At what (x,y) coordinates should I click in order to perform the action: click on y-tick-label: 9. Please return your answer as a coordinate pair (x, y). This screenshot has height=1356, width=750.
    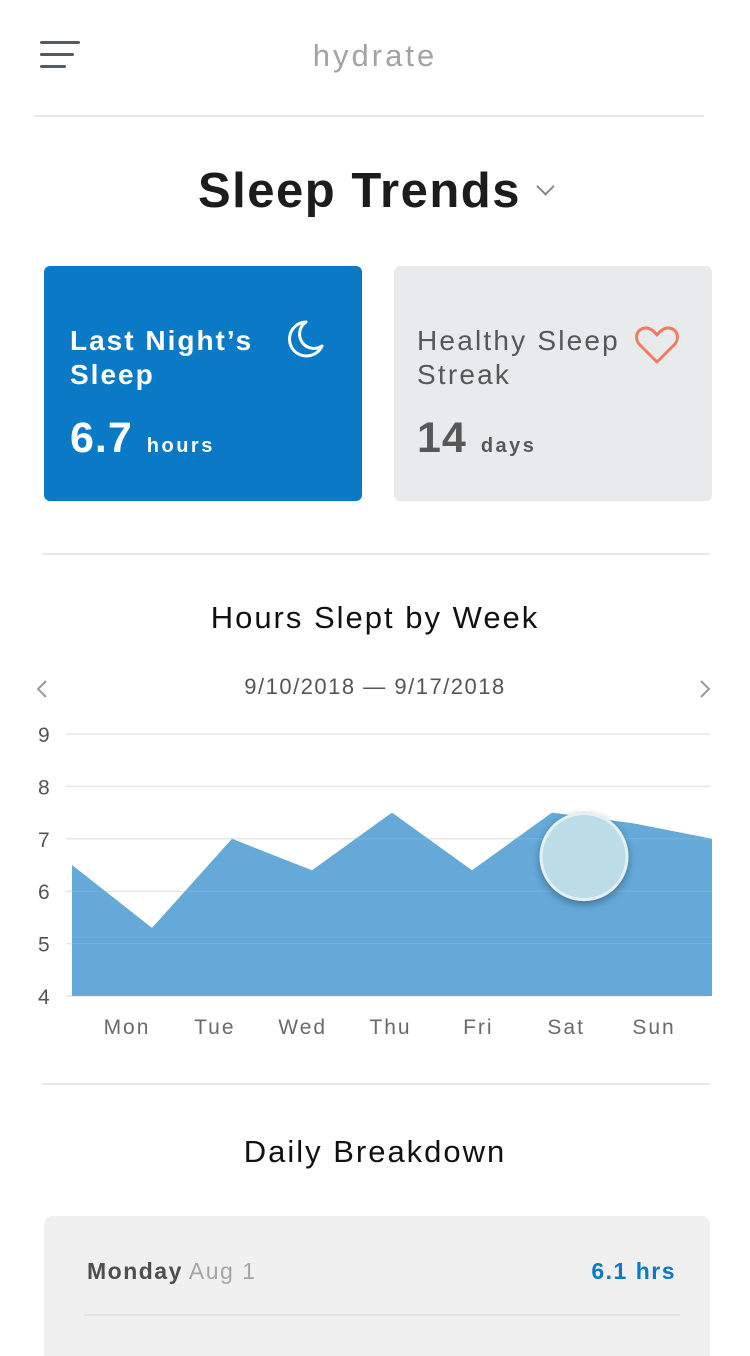
    Looking at the image, I should click on (44, 735).